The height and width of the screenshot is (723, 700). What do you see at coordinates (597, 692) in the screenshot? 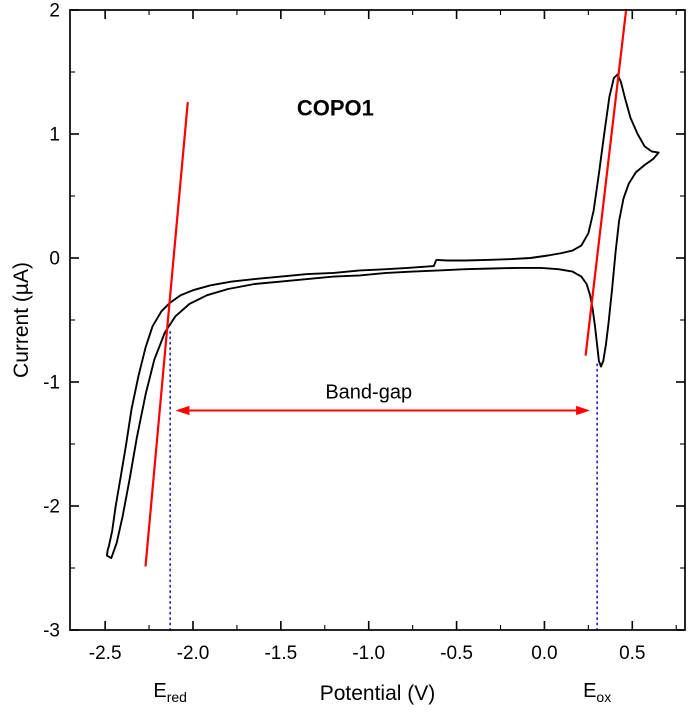
I see `eox-label: Eox` at bounding box center [597, 692].